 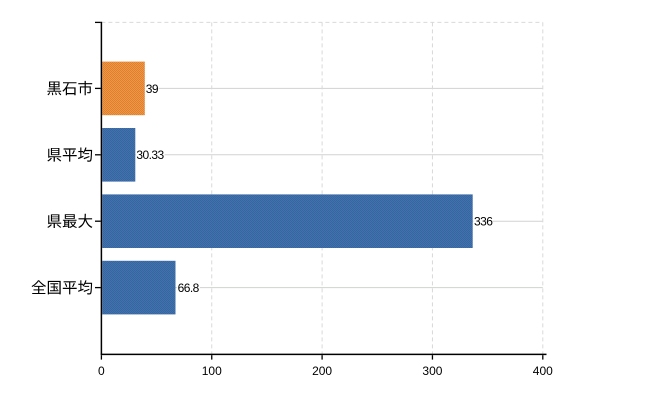 I want to click on svg-text: 66.8, so click(x=189, y=288).